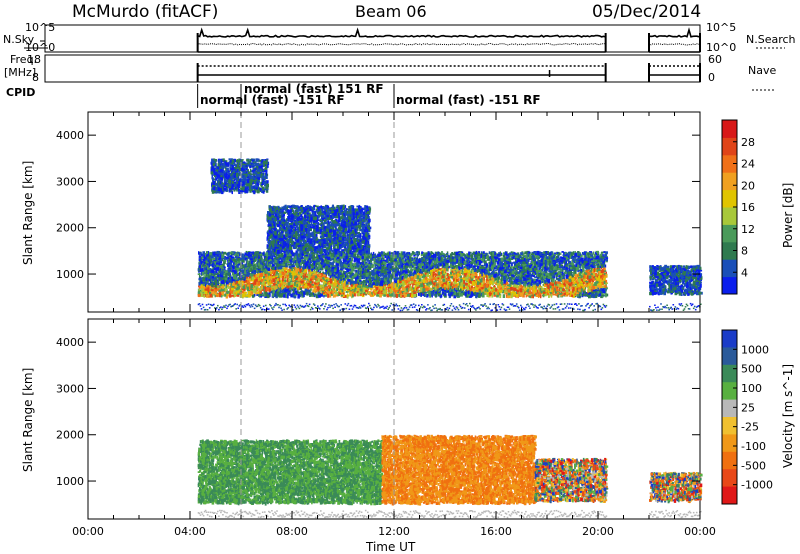 The height and width of the screenshot is (554, 800). I want to click on freq-panel-frame, so click(372, 68).